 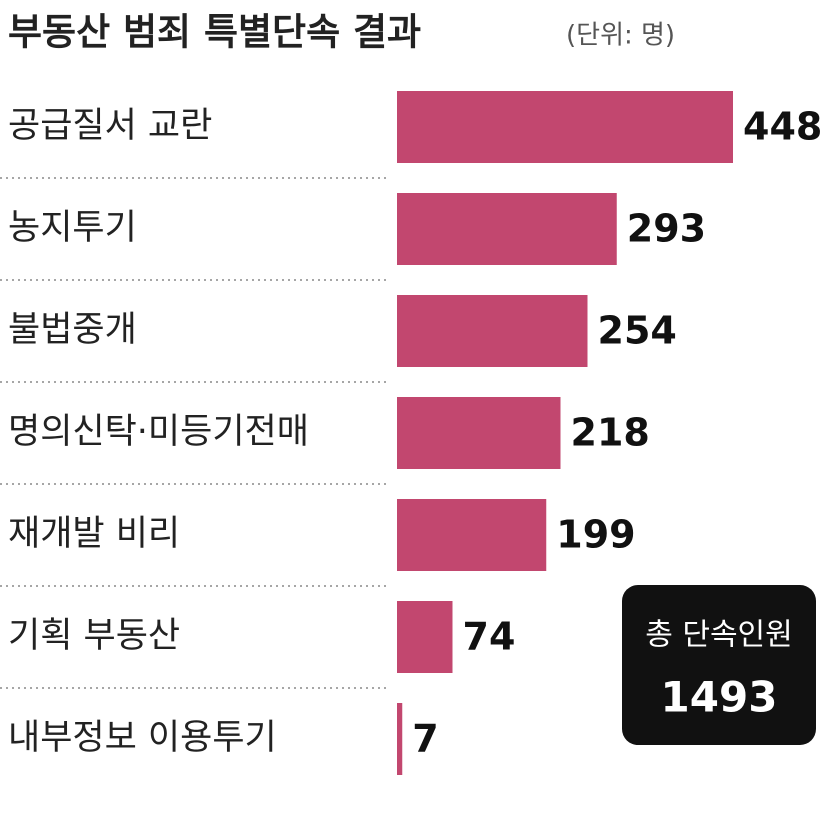 What do you see at coordinates (72, 228) in the screenshot?
I see `category-label: 농지투기` at bounding box center [72, 228].